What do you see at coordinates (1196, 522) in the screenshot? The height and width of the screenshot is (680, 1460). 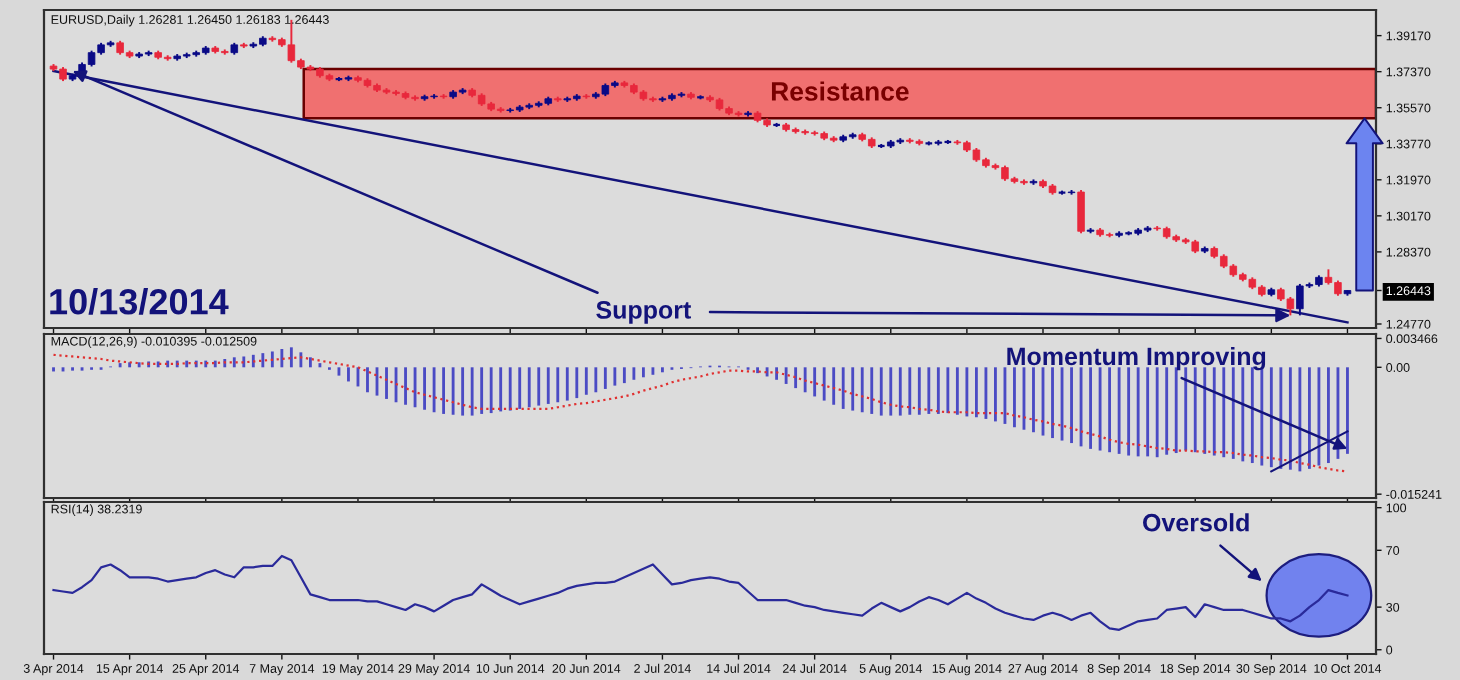 I see `annotation: Oversold` at bounding box center [1196, 522].